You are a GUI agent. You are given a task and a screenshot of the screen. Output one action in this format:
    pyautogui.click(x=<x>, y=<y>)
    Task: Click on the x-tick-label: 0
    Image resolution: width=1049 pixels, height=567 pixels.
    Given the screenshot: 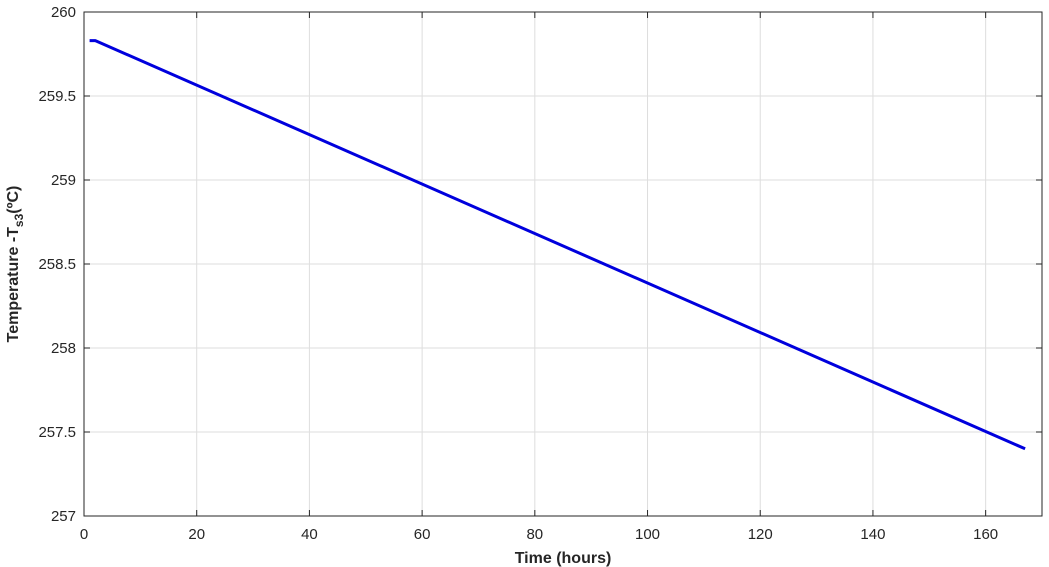 What is the action you would take?
    pyautogui.click(x=84, y=534)
    